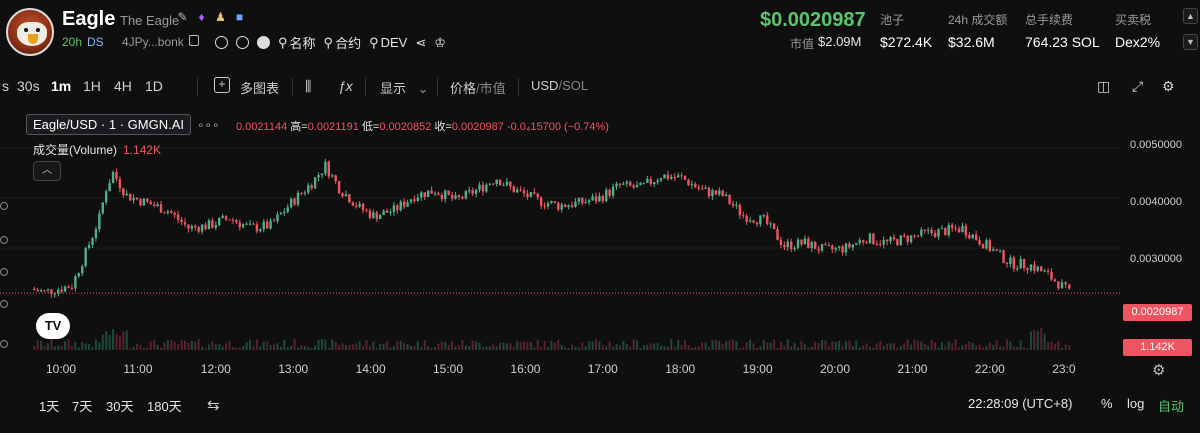  I want to click on axis-settings-icon: ⚙, so click(1159, 370).